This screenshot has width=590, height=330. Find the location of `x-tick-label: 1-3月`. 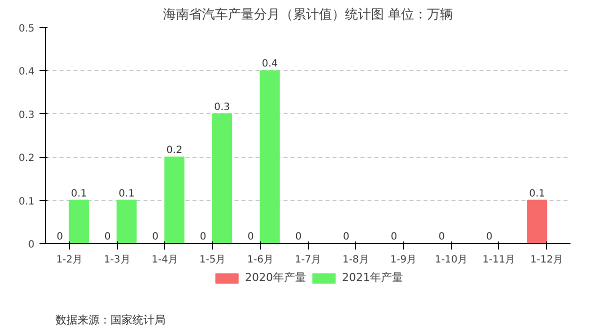

x-tick-label: 1-3月 is located at coordinates (117, 260).